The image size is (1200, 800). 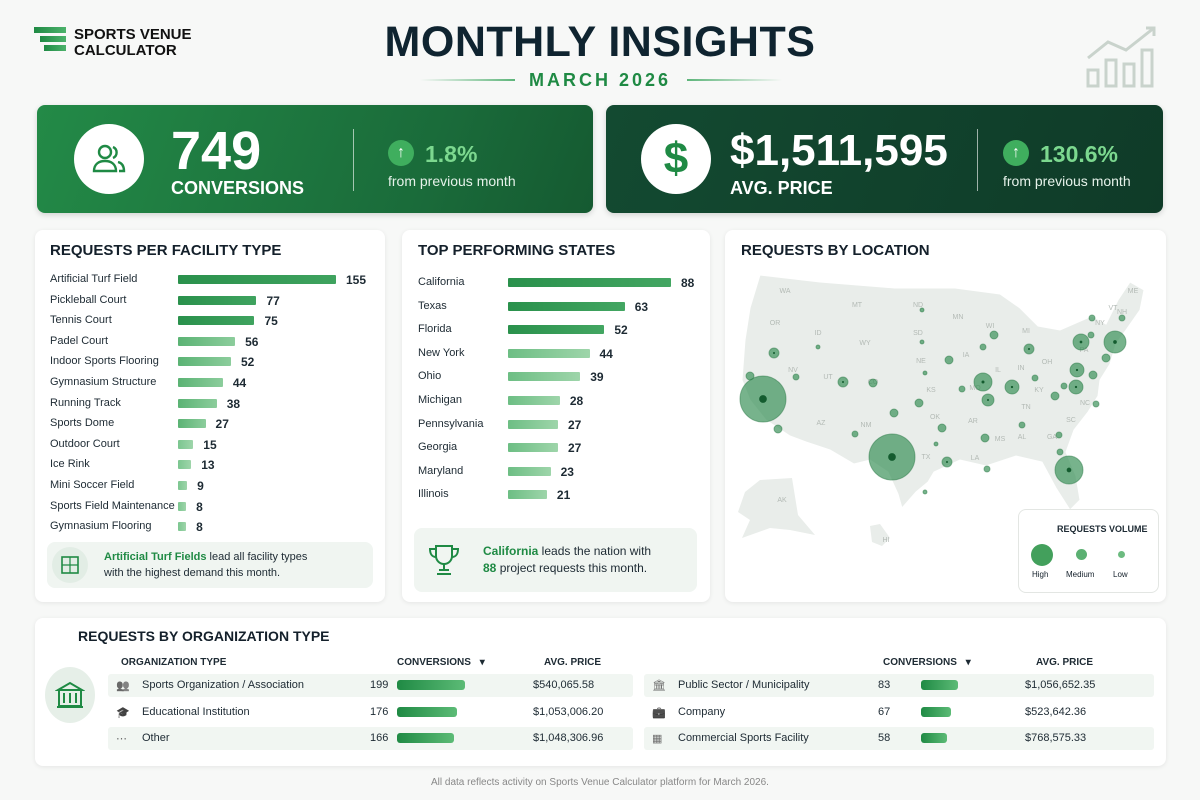 What do you see at coordinates (434, 662) in the screenshot?
I see `col-conversions-label: CONVERSIONS` at bounding box center [434, 662].